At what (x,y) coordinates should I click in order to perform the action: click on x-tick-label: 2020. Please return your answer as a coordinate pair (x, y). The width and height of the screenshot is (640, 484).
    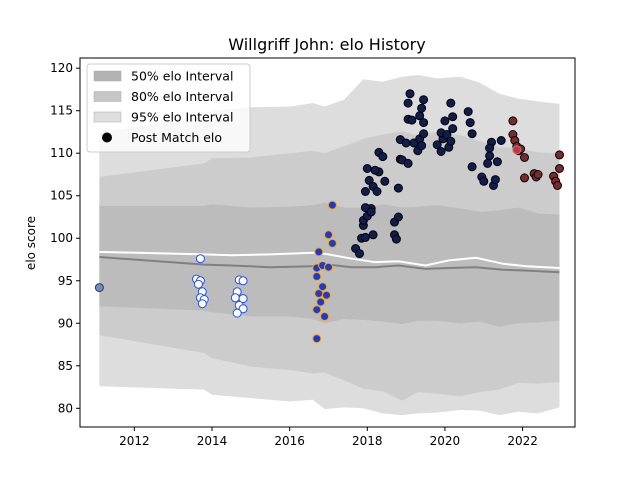
    Looking at the image, I should click on (445, 441).